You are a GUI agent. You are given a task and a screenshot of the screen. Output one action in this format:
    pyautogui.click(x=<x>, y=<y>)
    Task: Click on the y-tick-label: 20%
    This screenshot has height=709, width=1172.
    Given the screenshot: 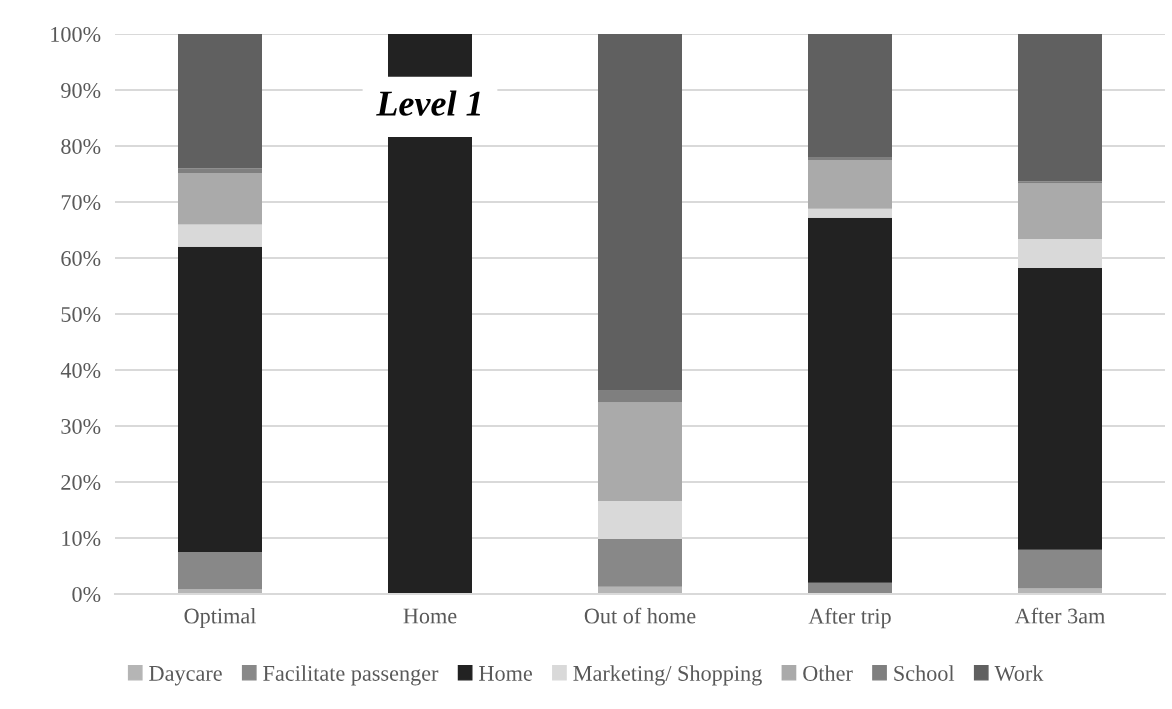 What is the action you would take?
    pyautogui.click(x=81, y=482)
    